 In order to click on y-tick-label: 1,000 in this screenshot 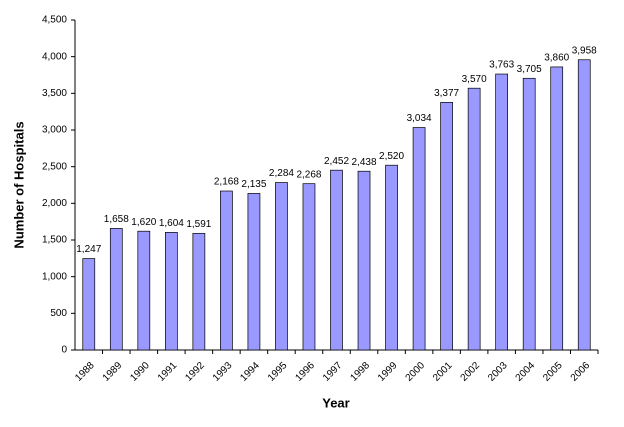, I will do `click(54, 276)`.